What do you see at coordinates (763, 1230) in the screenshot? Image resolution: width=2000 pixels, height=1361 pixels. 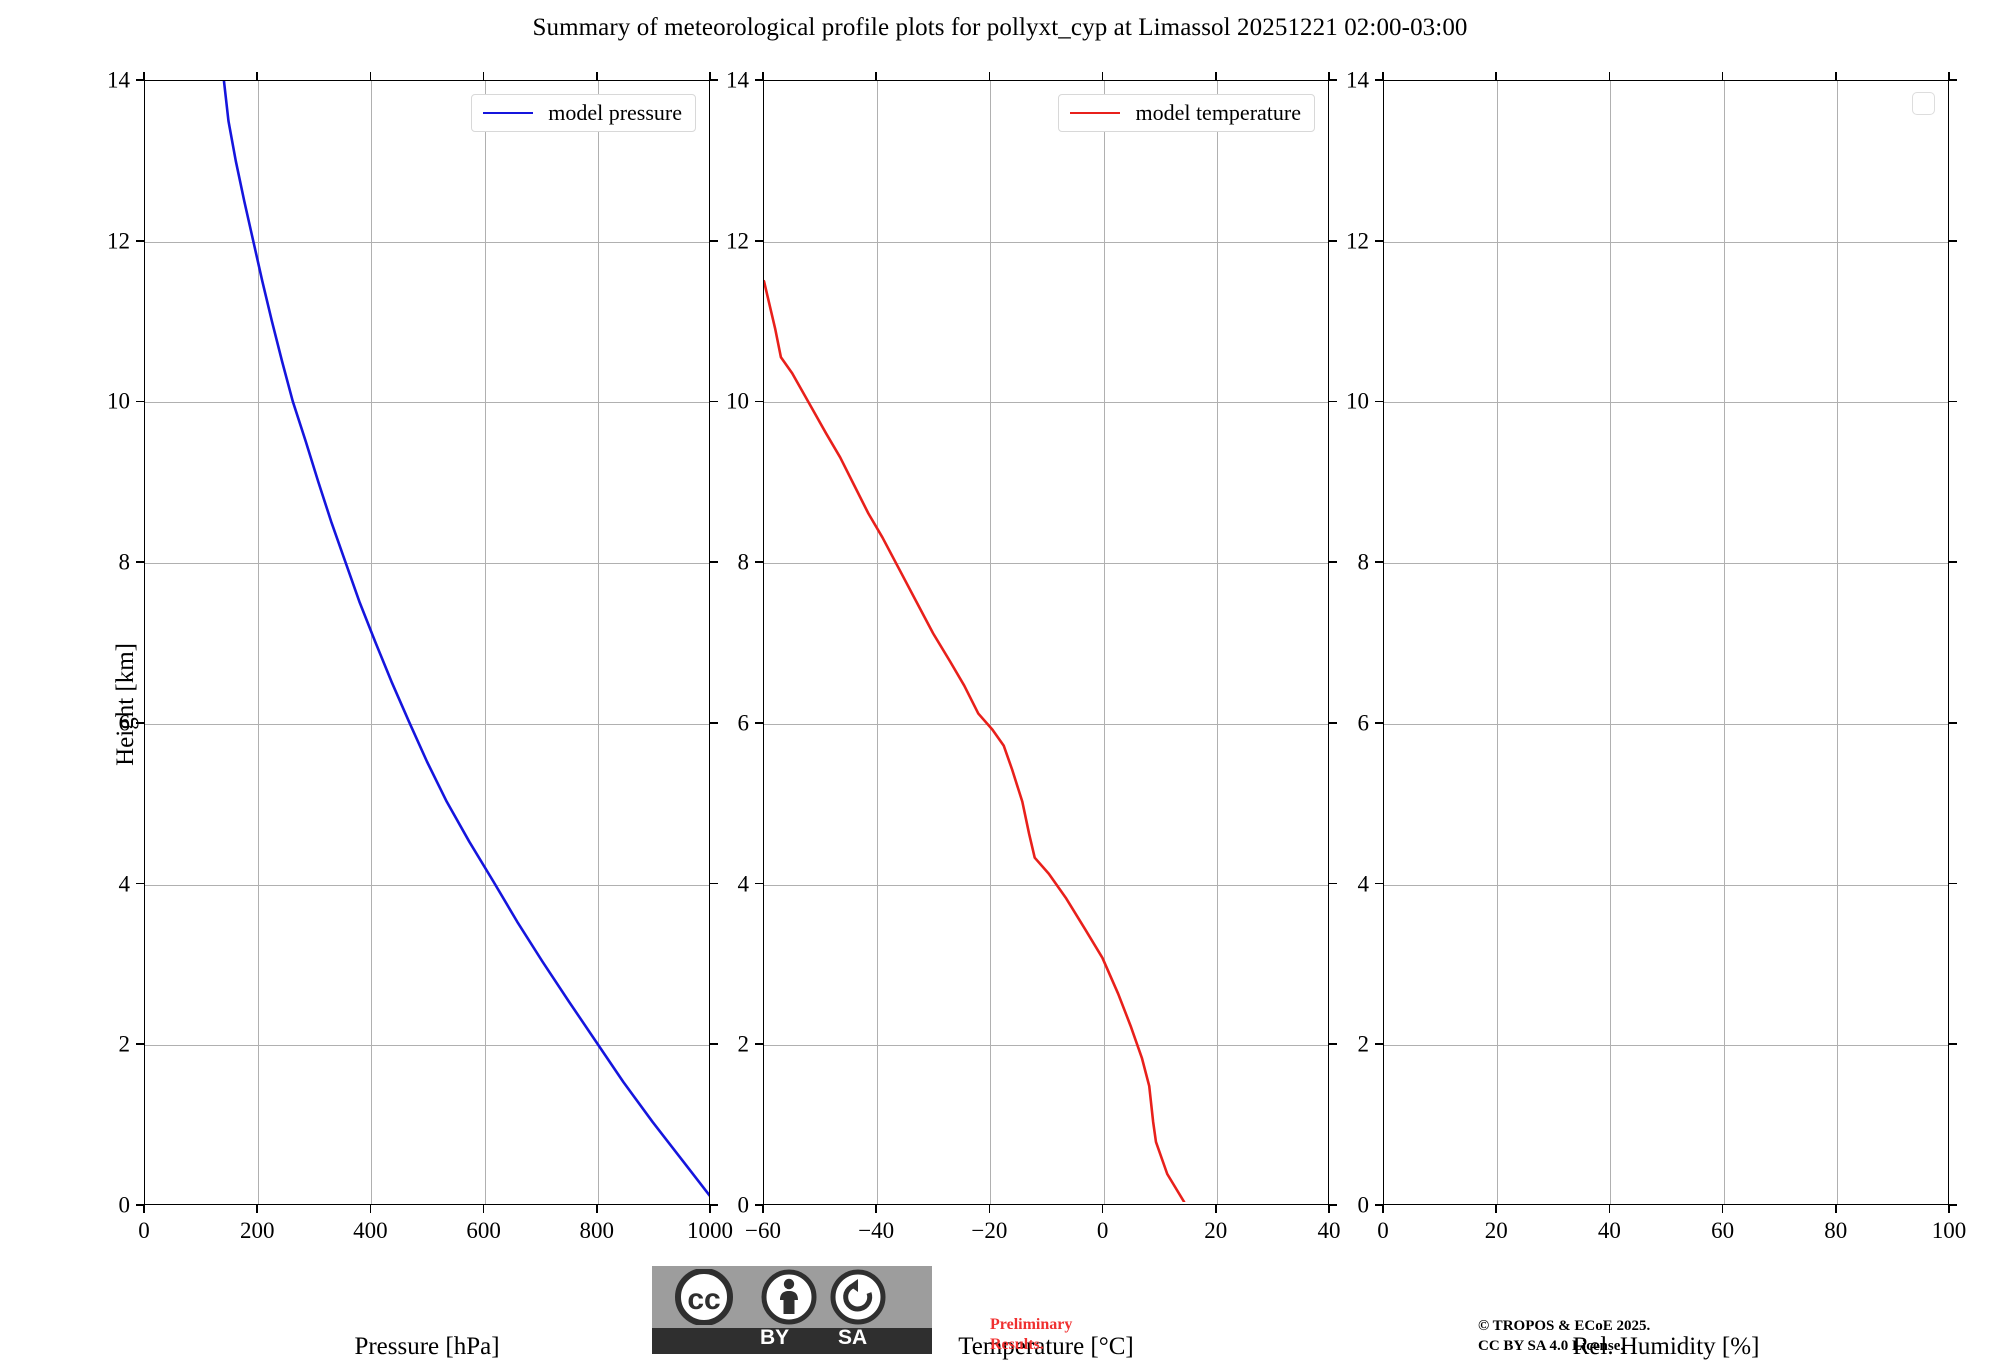 I see `x-axis-tick-label: −60` at bounding box center [763, 1230].